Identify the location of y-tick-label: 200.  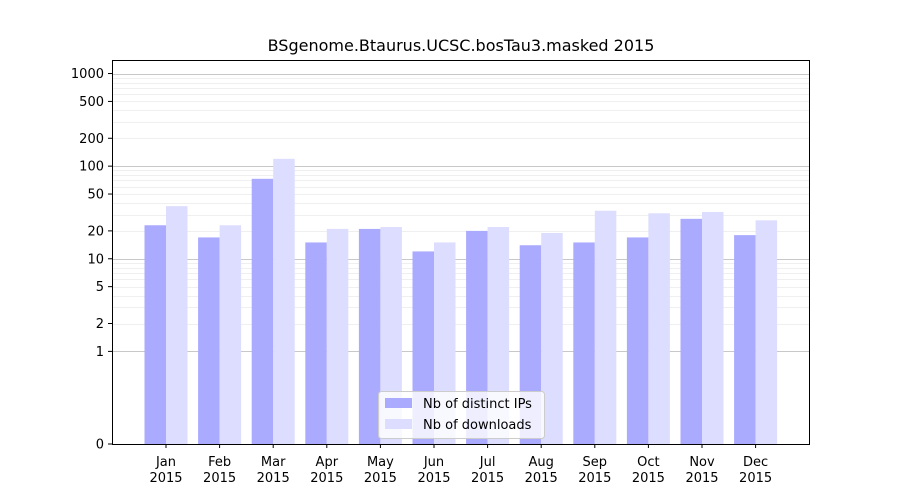
(91, 139).